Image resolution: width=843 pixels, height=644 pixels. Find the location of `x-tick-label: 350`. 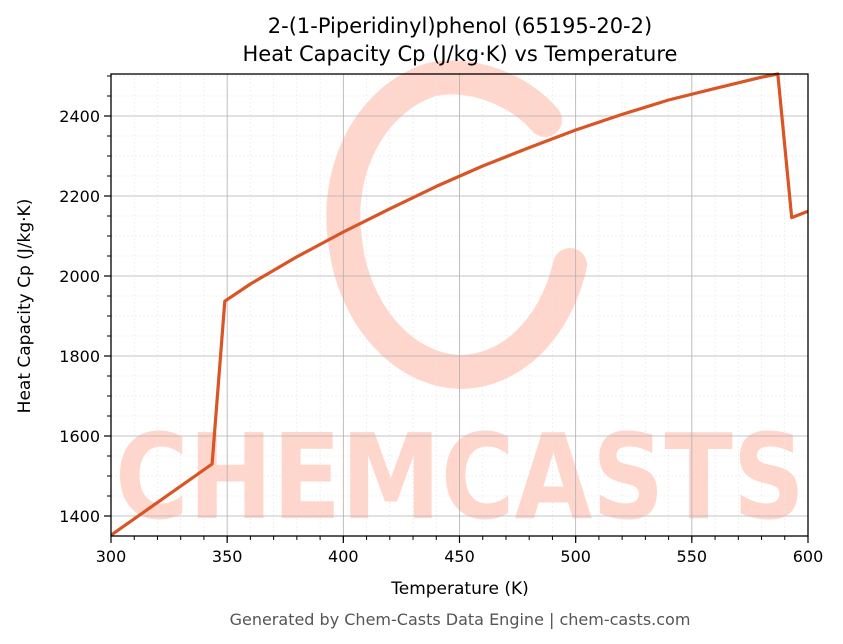

x-tick-label: 350 is located at coordinates (227, 556).